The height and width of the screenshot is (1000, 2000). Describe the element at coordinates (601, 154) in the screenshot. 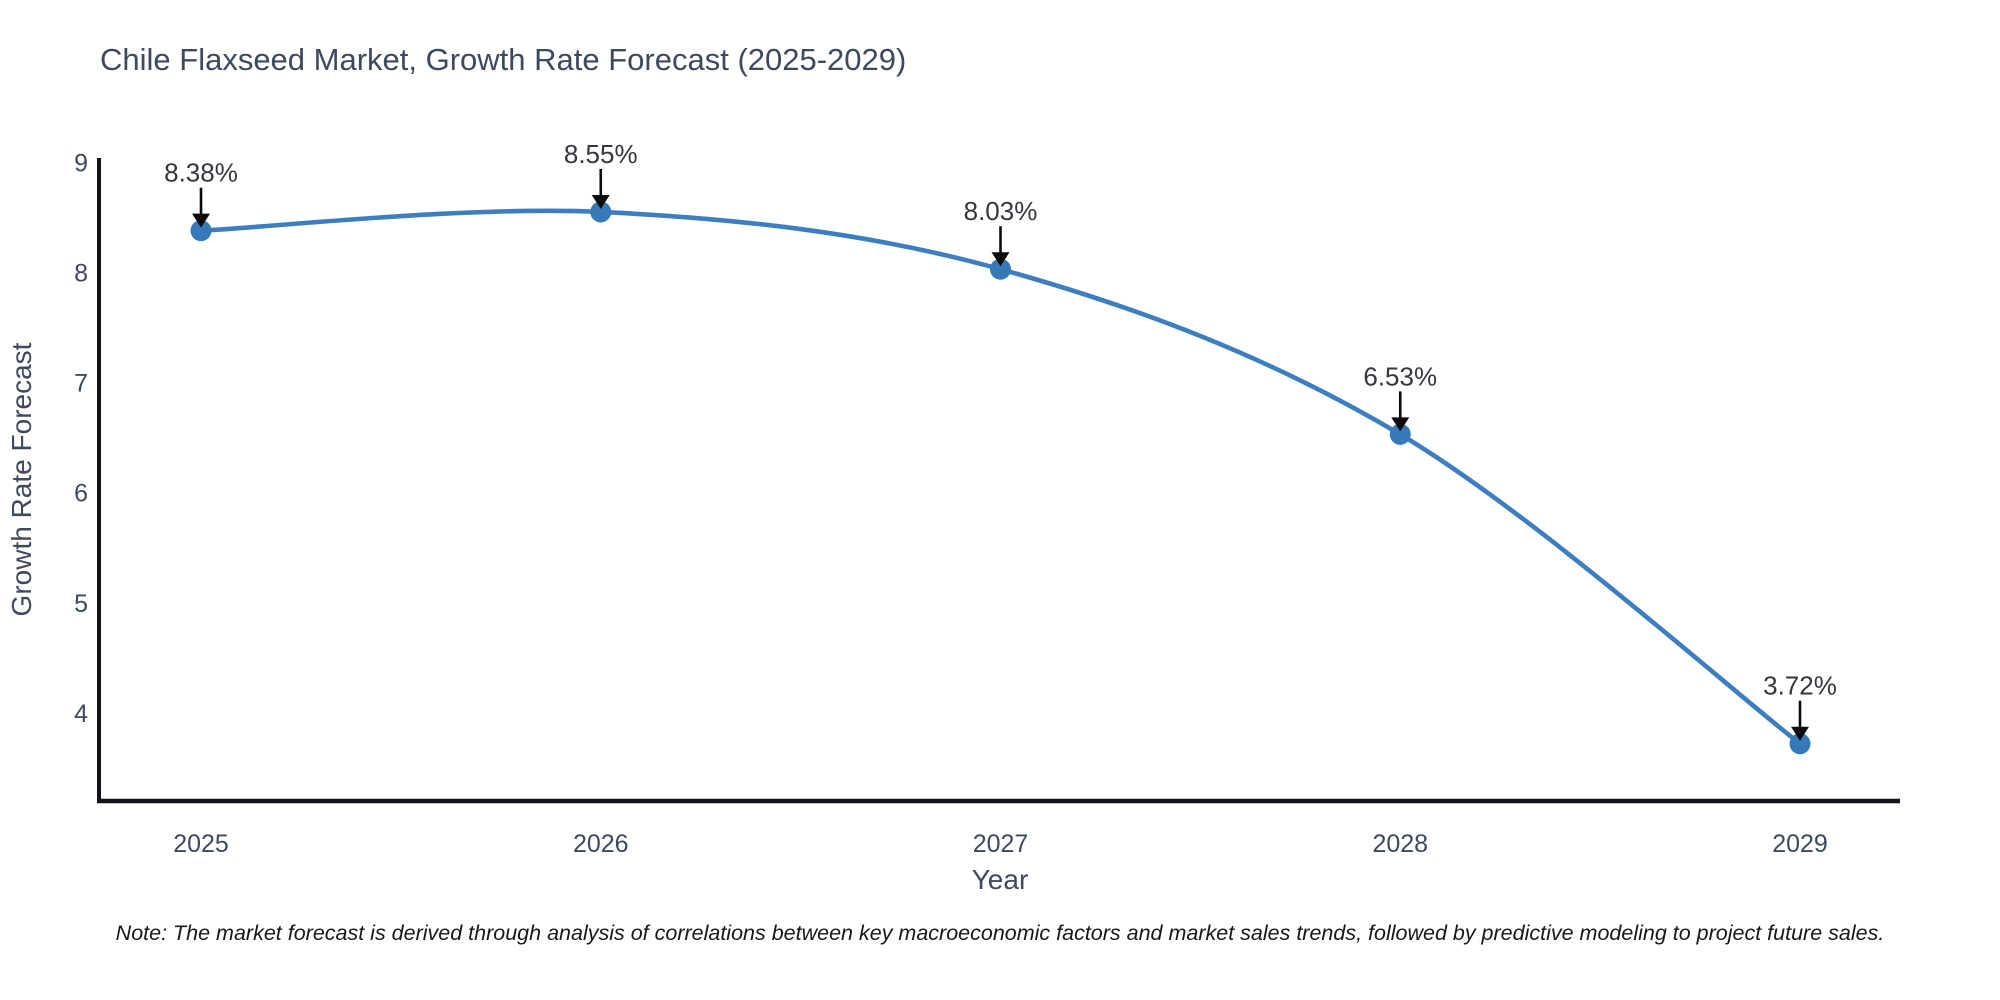

I see `point-value-label: 8.55%` at that location.